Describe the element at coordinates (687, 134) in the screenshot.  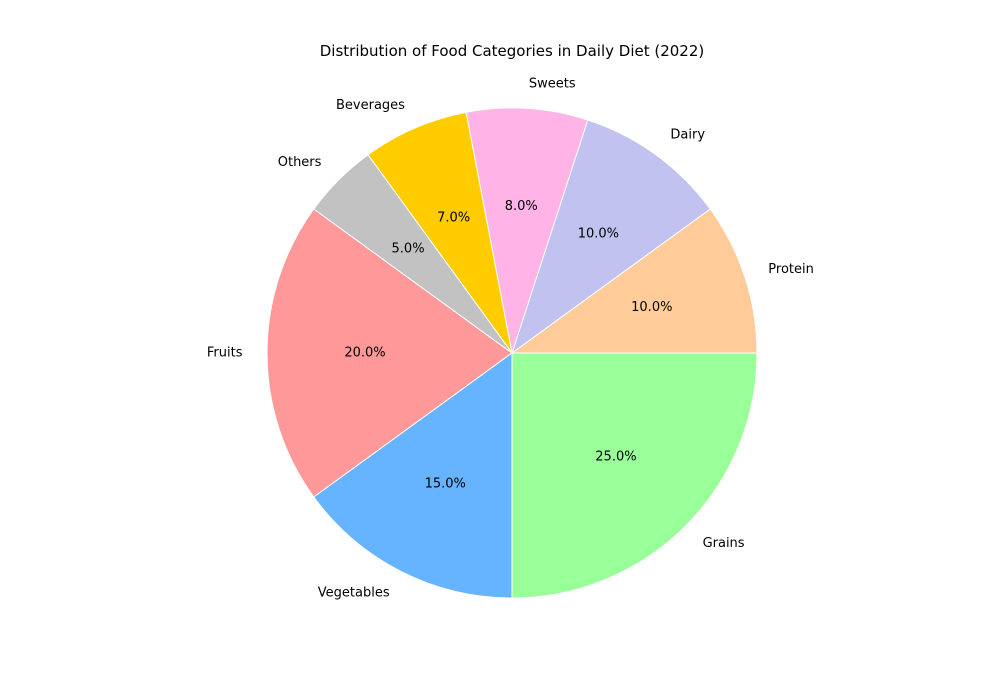
I see `slice-label-dairy: Dairy` at that location.